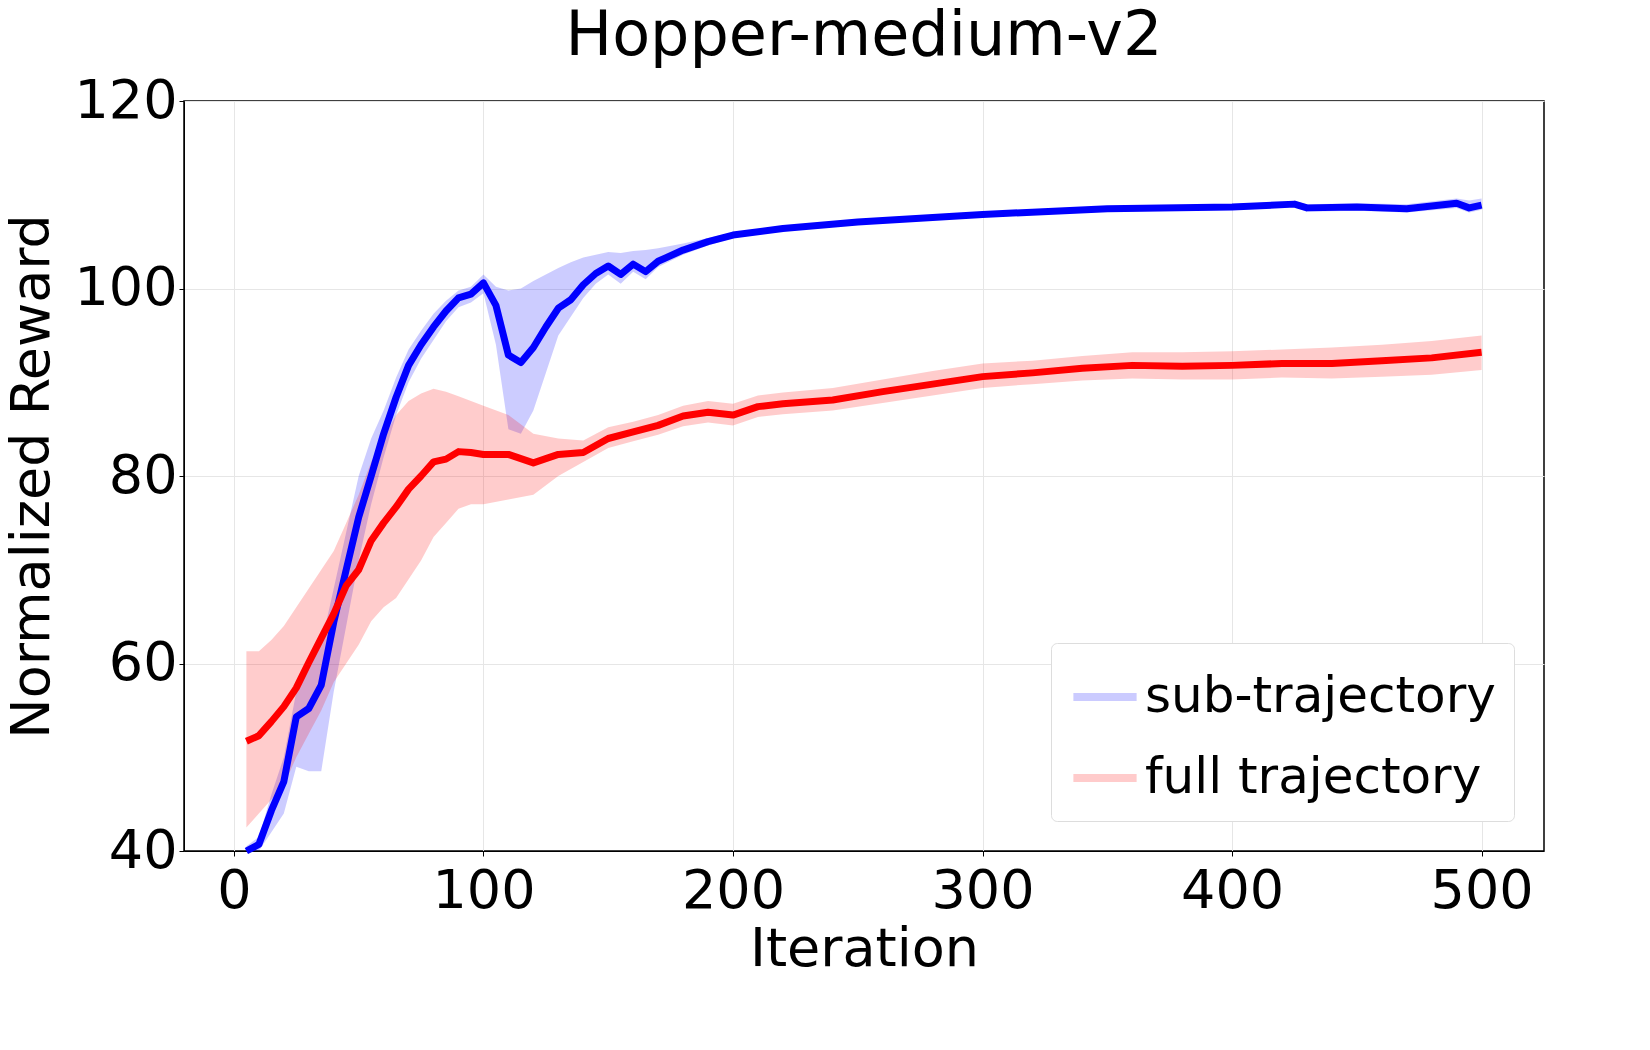 This screenshot has width=1650, height=1050. I want to click on y-tick-label: 80, so click(143, 474).